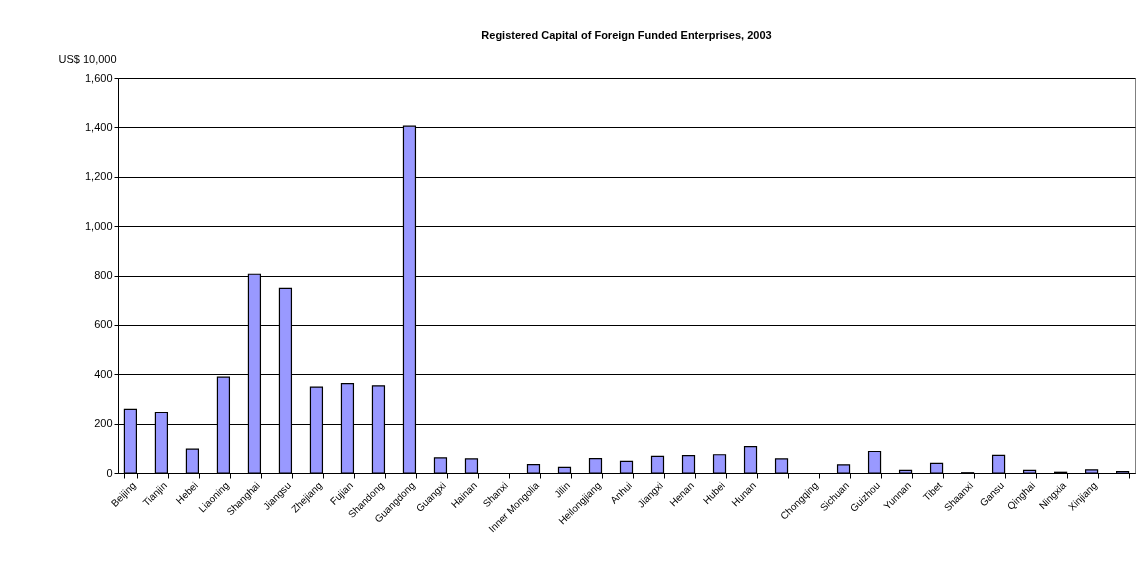  I want to click on chart-title: Registered Capital of Foreign Funded Enterprises, 2003, so click(626, 35).